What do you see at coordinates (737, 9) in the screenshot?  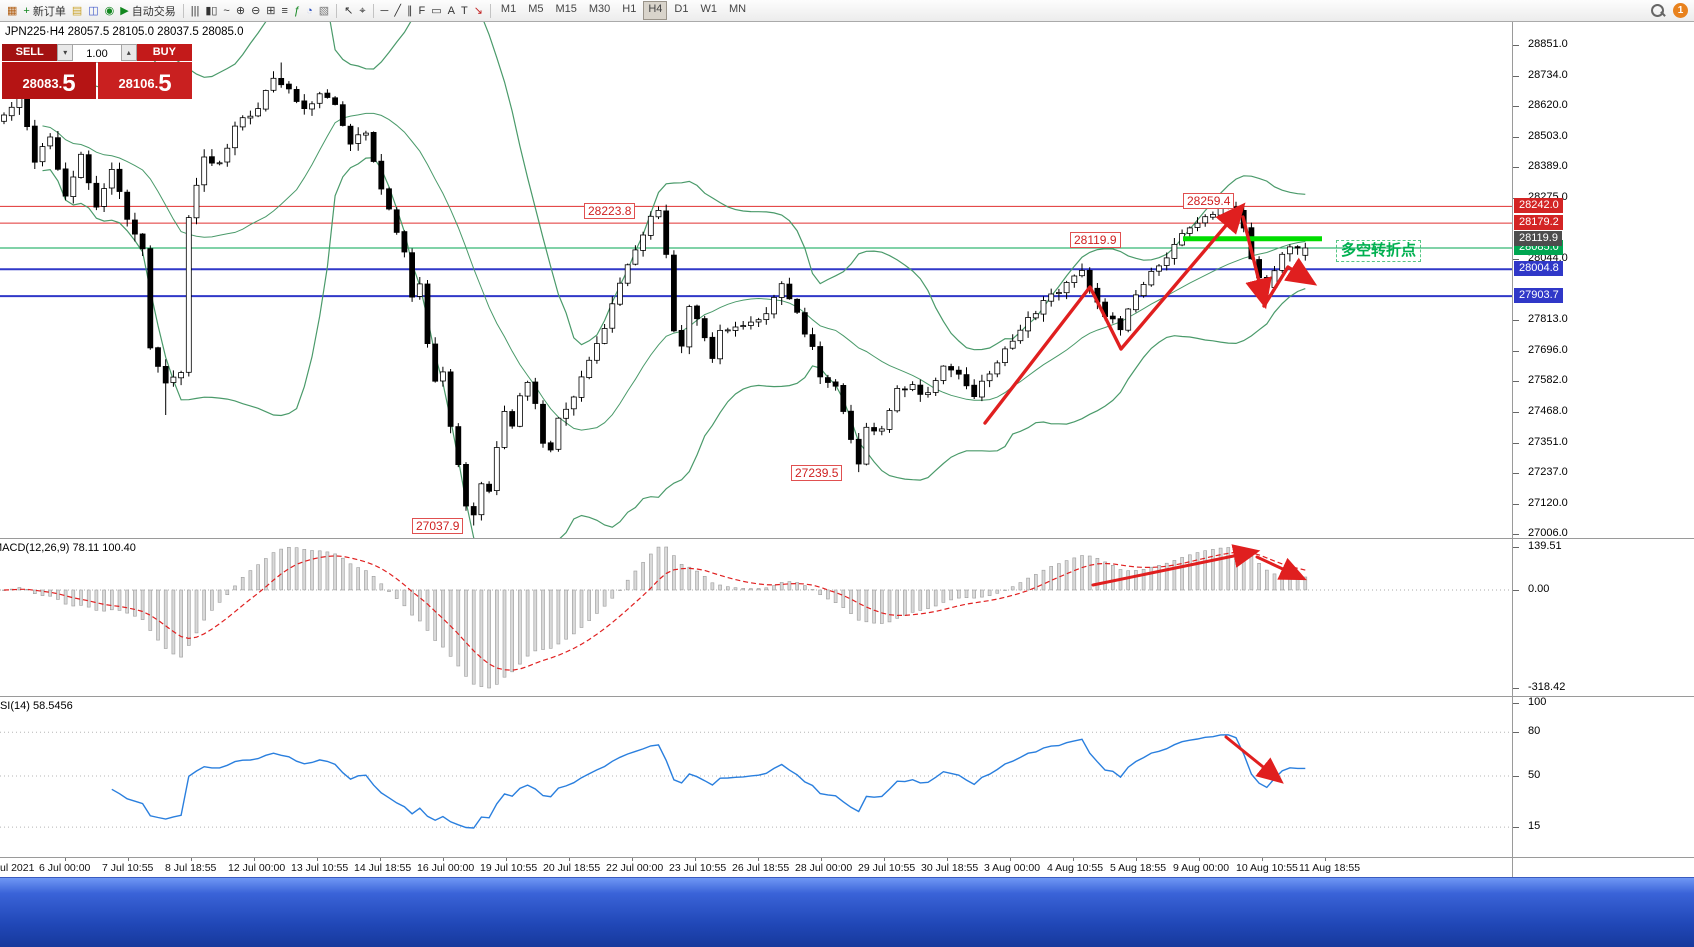 I see `timeframe-mn-button: MN` at bounding box center [737, 9].